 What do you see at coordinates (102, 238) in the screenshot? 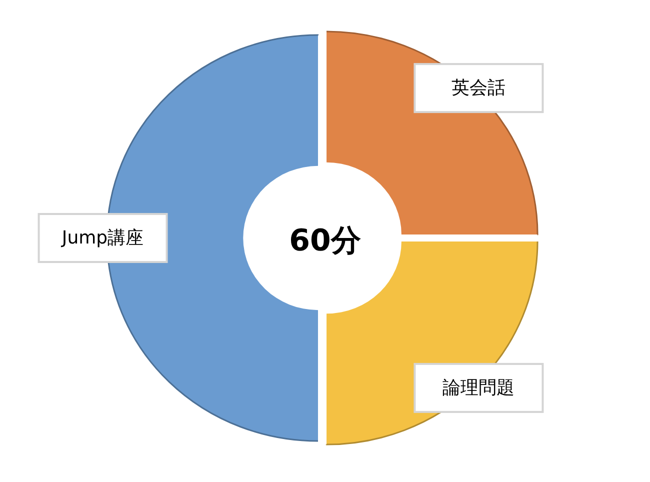
I see `slice-label: Jump講座` at bounding box center [102, 238].